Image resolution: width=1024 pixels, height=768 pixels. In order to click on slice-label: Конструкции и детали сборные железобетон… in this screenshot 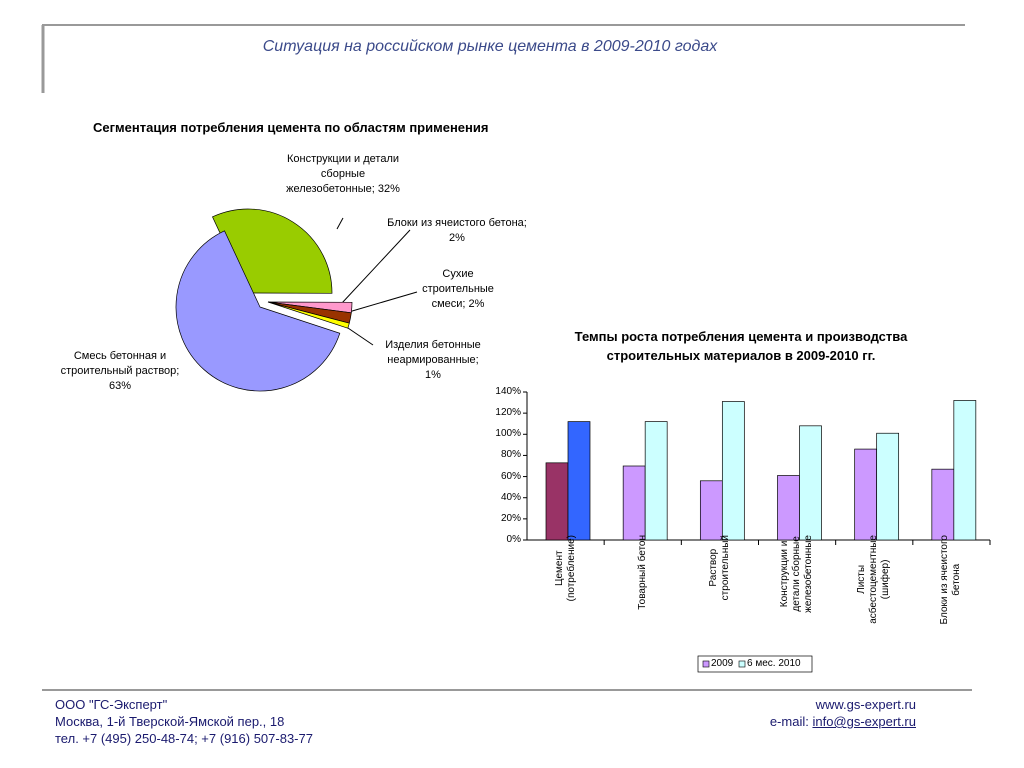, I will do `click(343, 174)`.